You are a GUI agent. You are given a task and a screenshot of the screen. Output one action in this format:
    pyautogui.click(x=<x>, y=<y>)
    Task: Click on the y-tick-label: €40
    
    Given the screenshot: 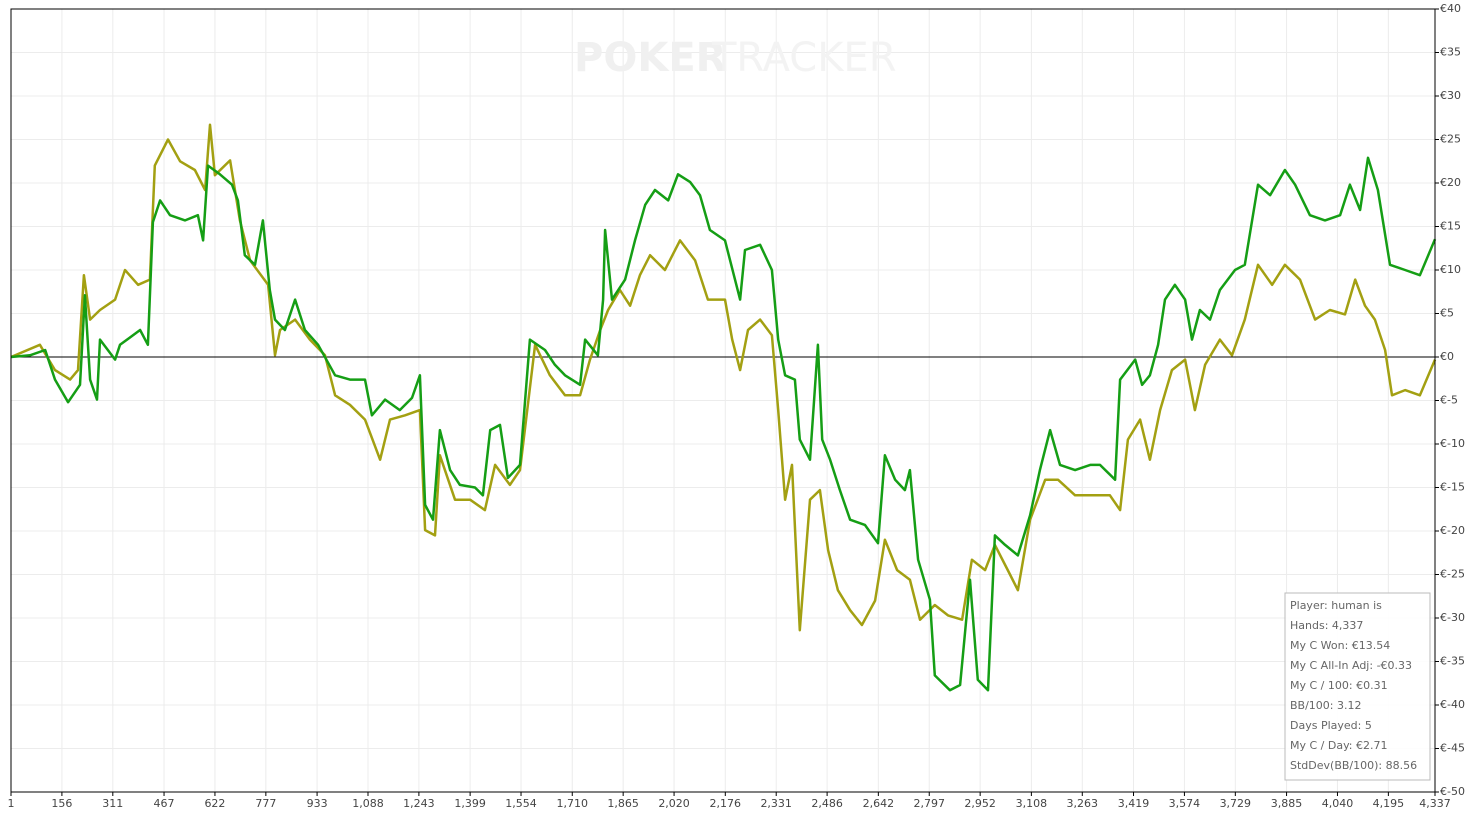 What is the action you would take?
    pyautogui.click(x=1450, y=8)
    